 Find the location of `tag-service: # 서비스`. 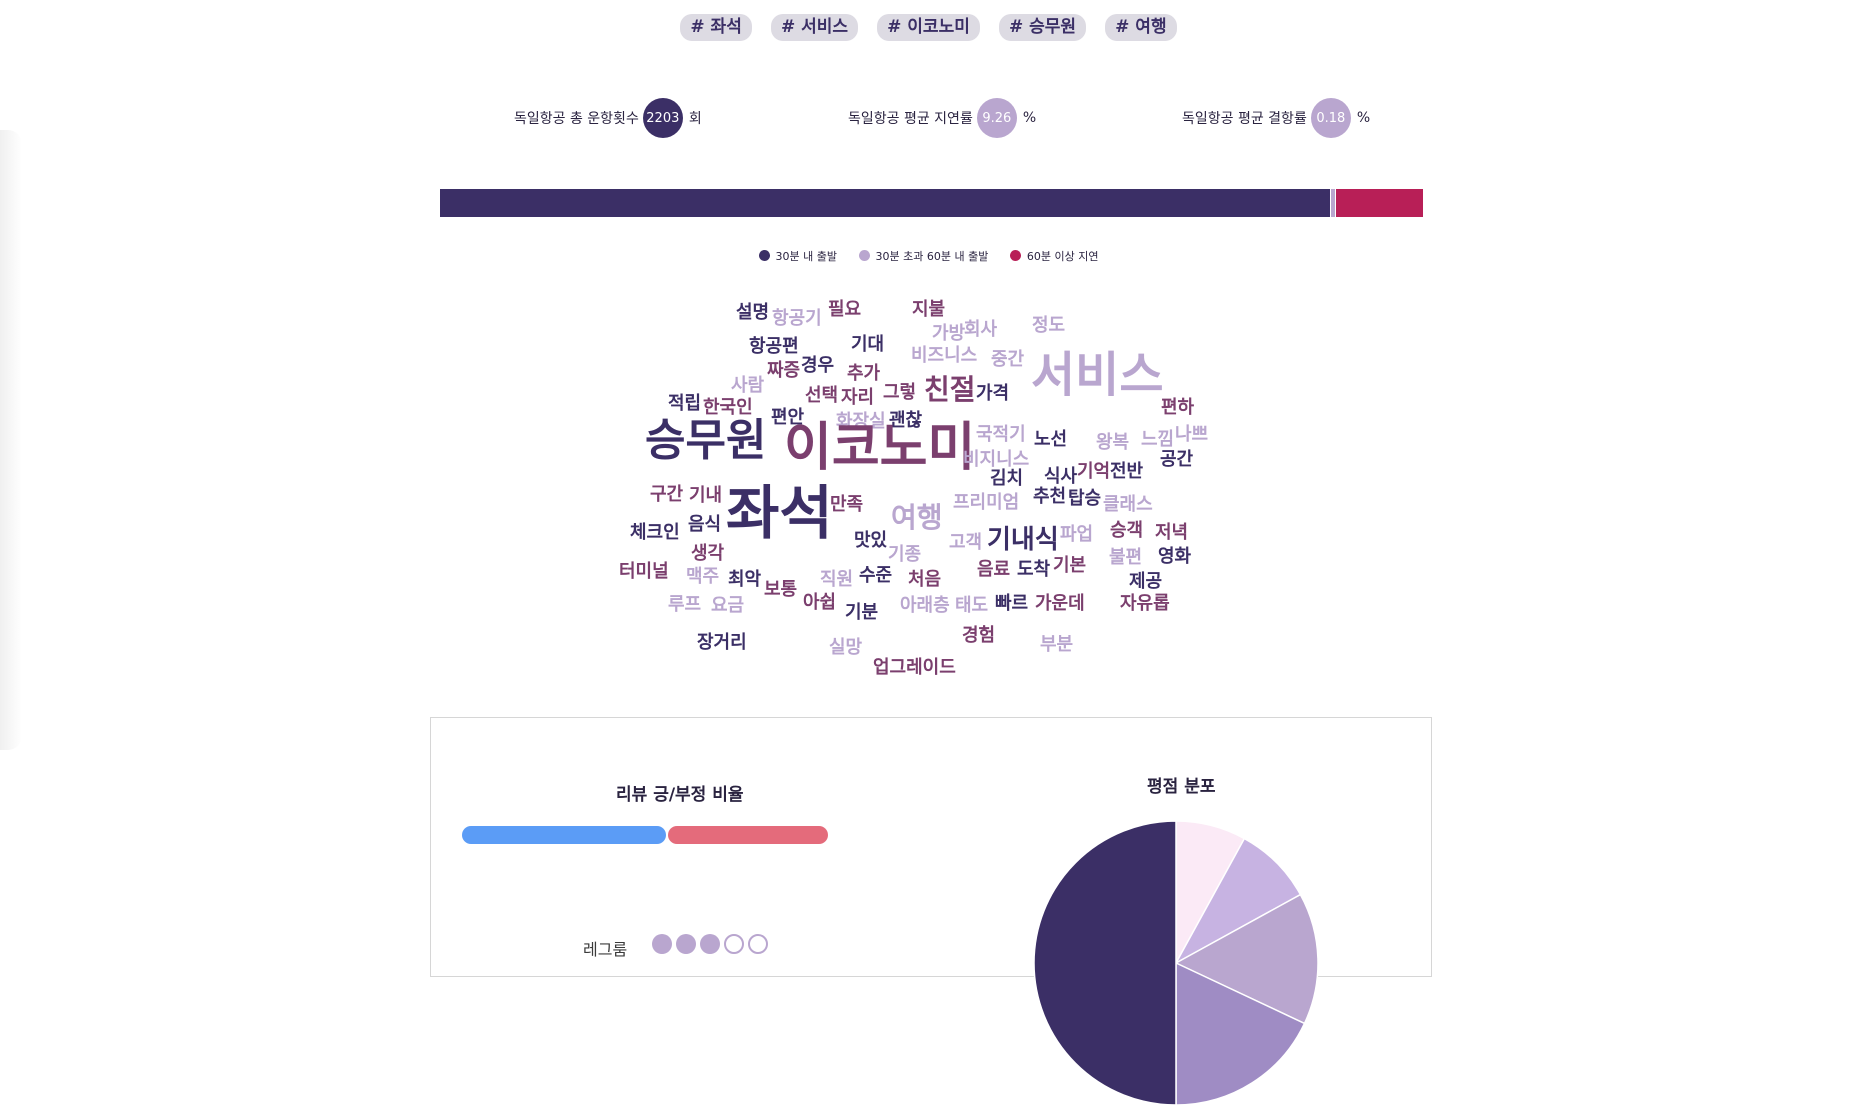

tag-service: # 서비스 is located at coordinates (814, 27).